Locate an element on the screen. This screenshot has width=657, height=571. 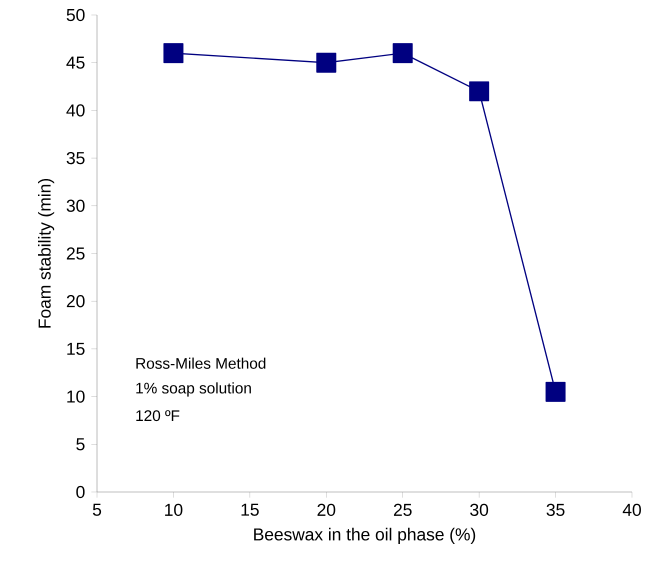
annotation: Ross-Miles Method is located at coordinates (201, 363).